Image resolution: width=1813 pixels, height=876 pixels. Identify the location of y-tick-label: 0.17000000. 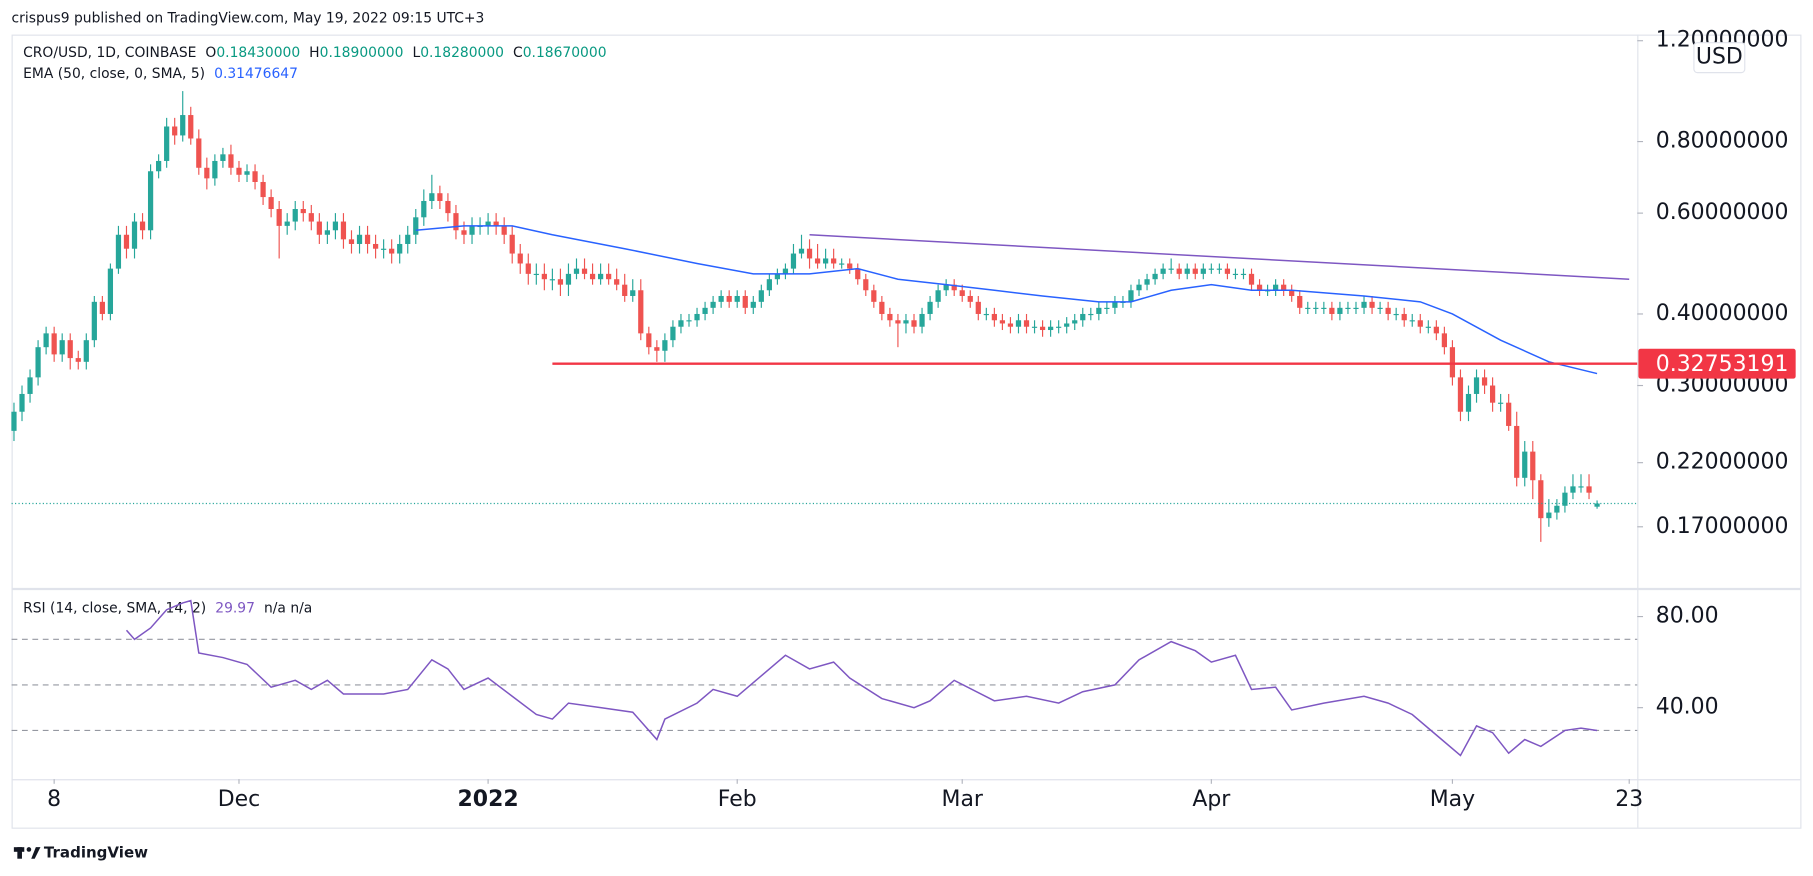
(1722, 526).